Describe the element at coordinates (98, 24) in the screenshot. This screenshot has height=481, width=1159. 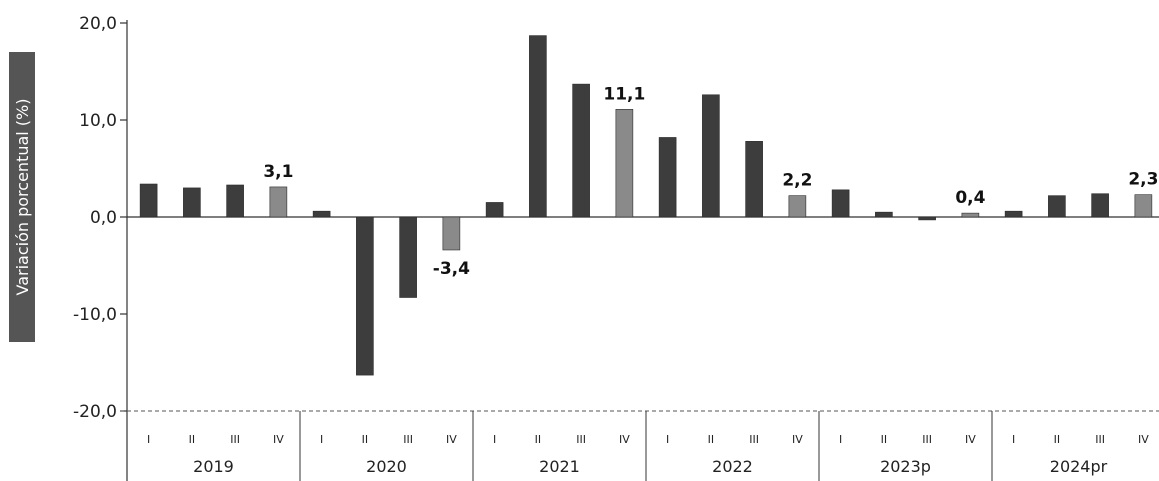
I see `y-tick-label: 20,0` at that location.